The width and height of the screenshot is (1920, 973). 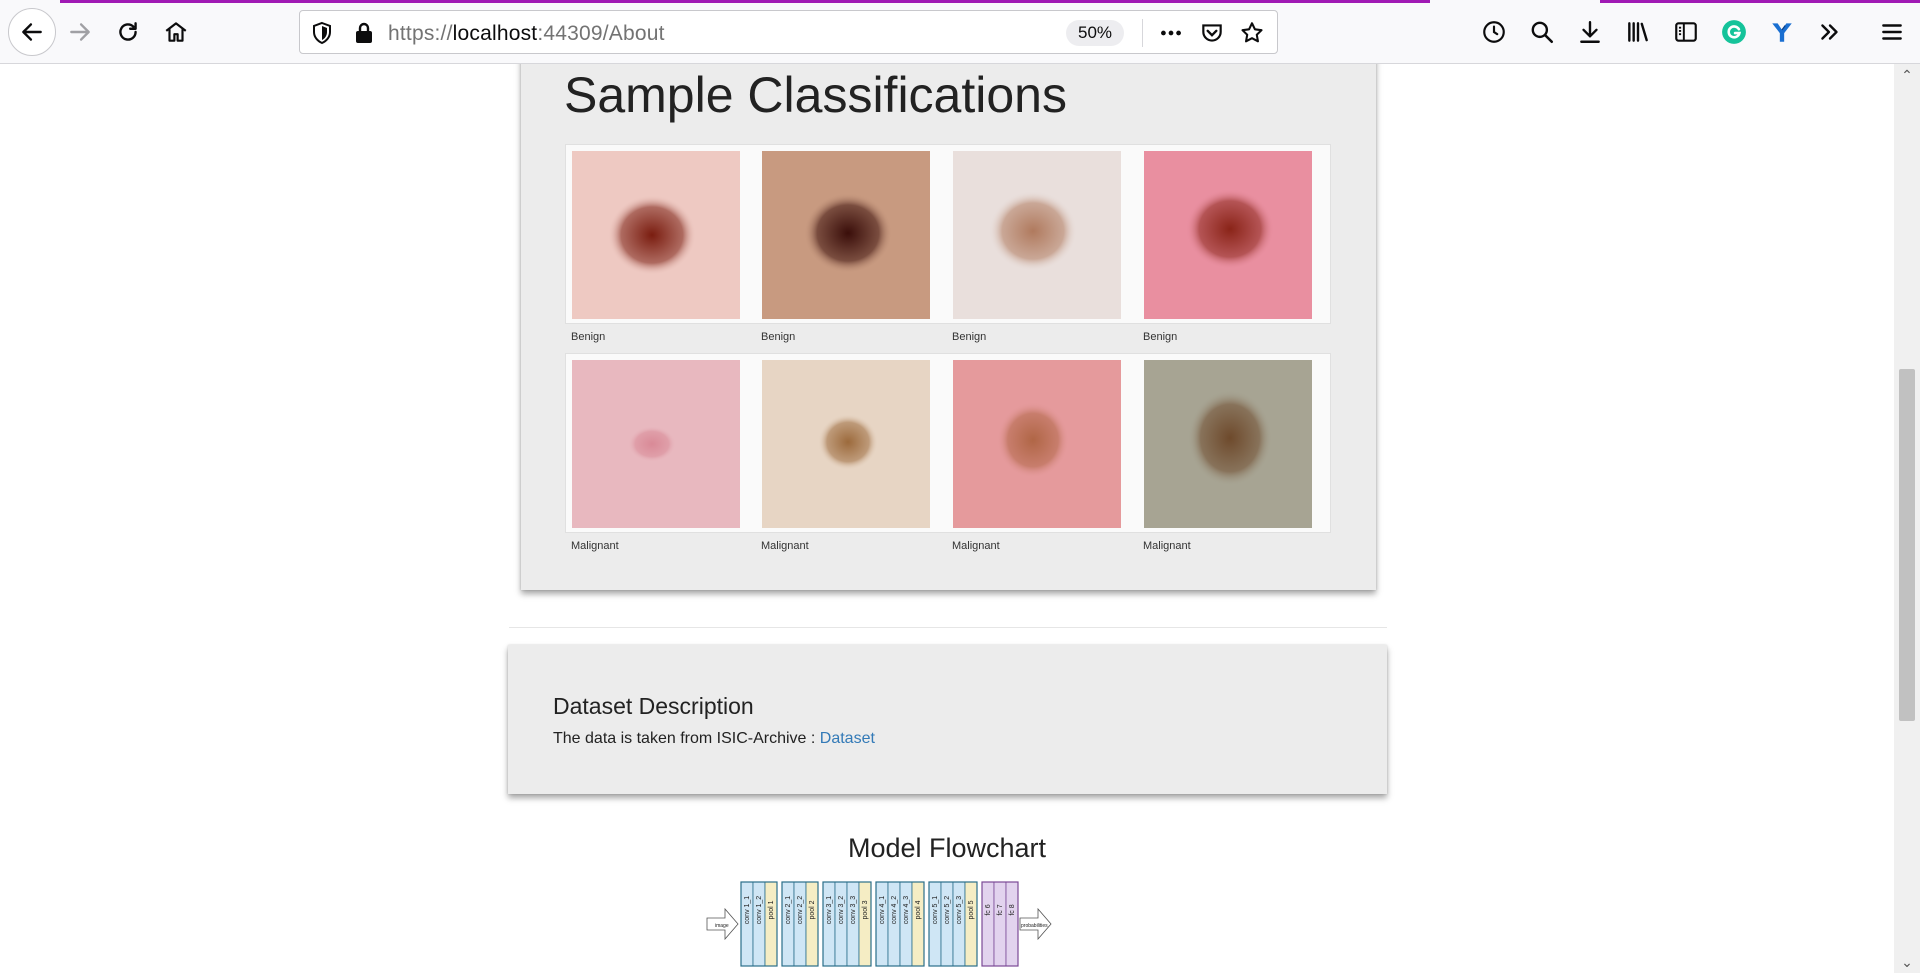 I want to click on url-path: :44309/About, so click(x=601, y=33).